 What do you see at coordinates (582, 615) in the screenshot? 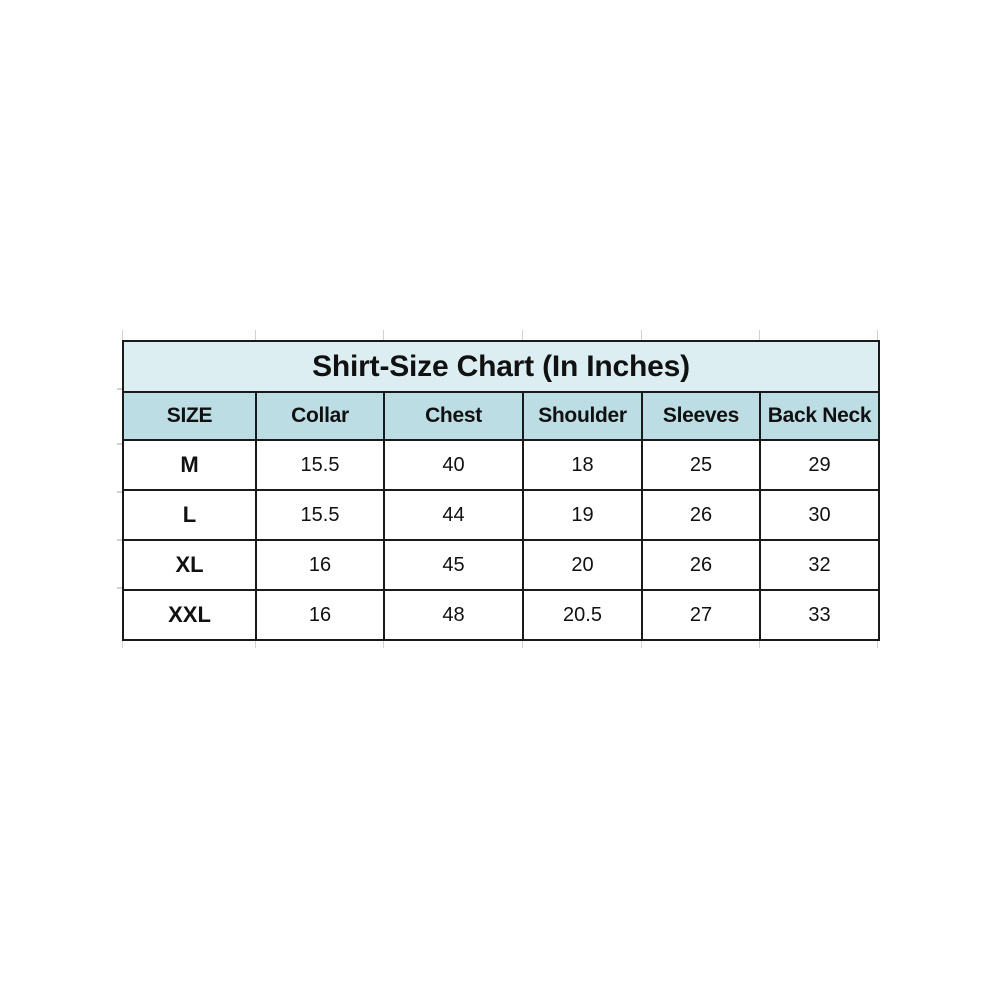
I see `cell-shoulder: 20.5` at bounding box center [582, 615].